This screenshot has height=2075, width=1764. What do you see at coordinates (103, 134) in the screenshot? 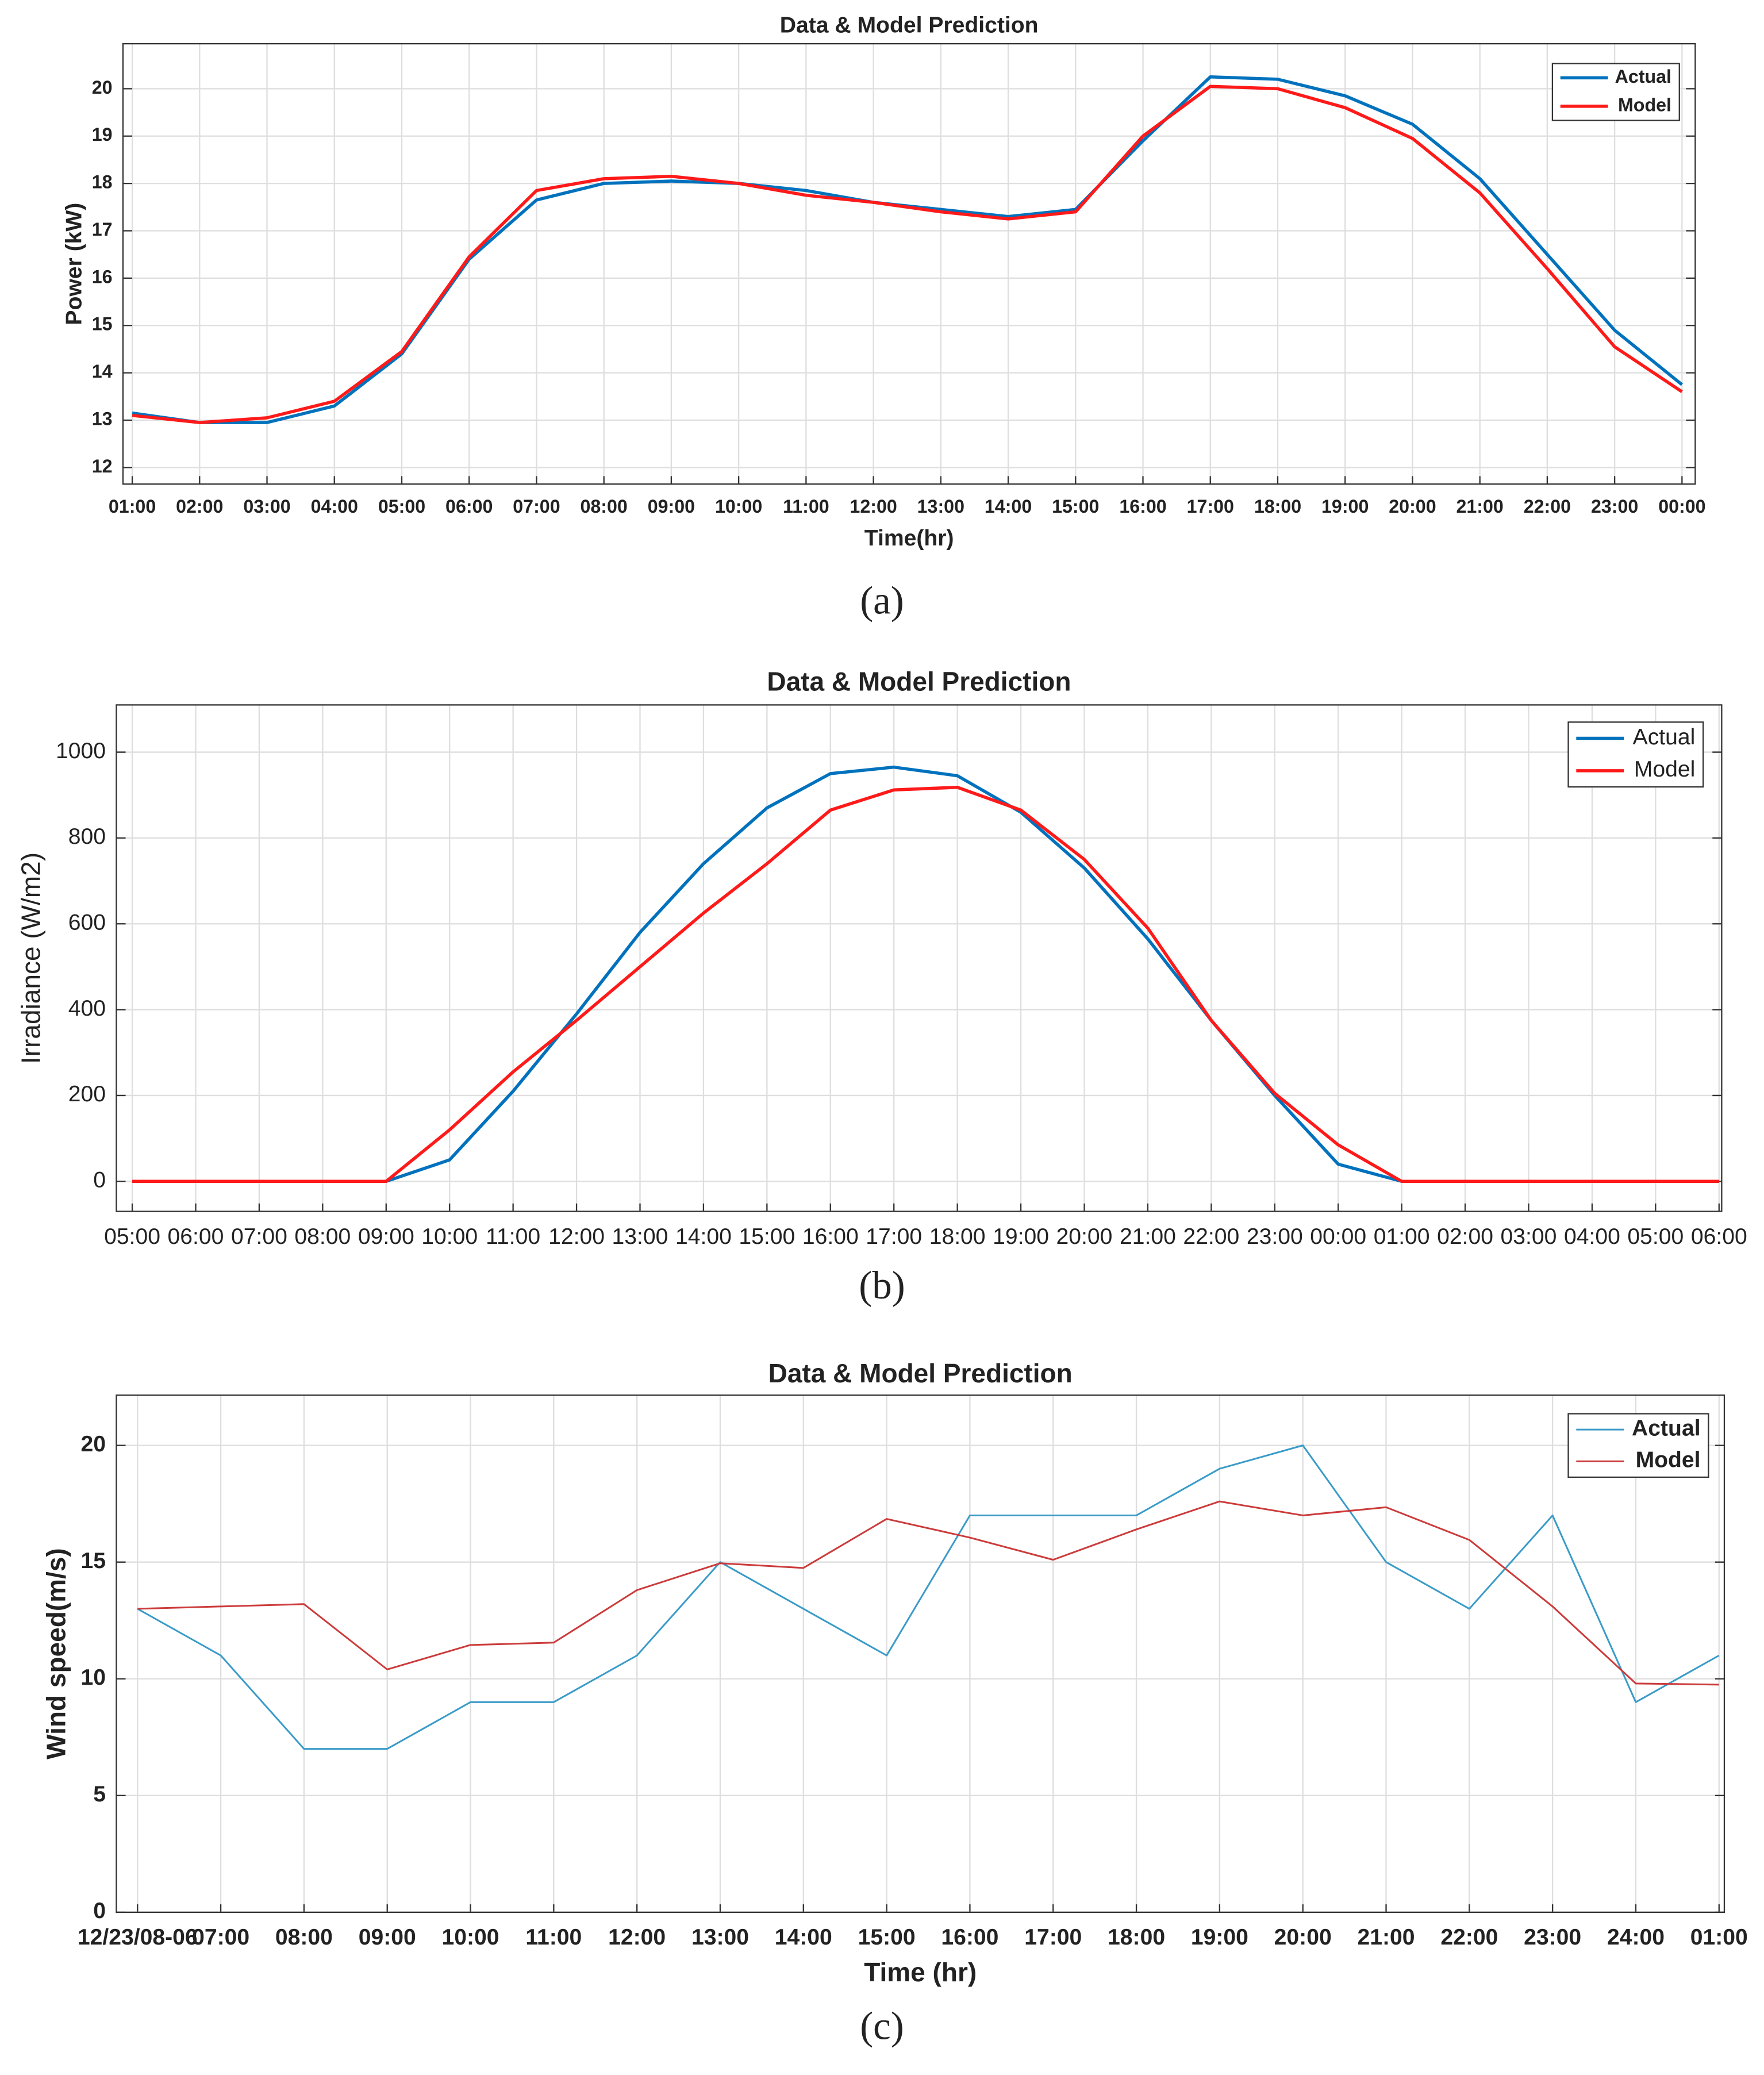
I see `y-tick-label: 19` at bounding box center [103, 134].